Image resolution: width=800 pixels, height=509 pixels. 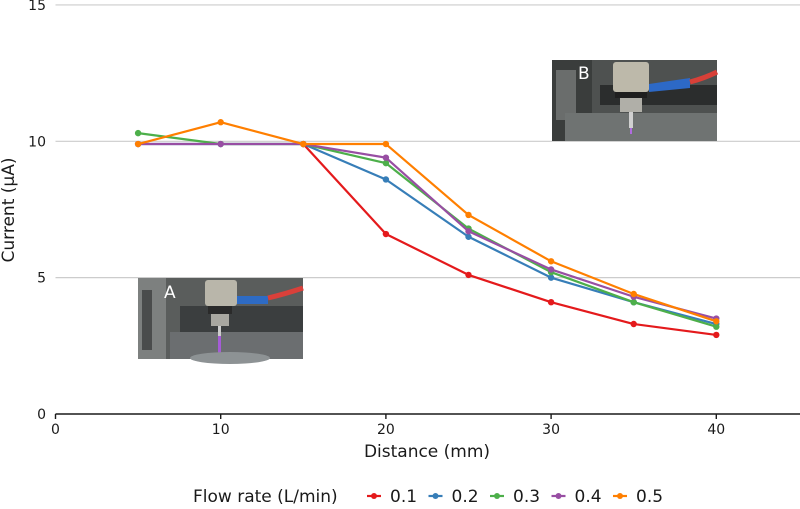 What do you see at coordinates (37, 142) in the screenshot?
I see `y-tick-label: 10` at bounding box center [37, 142].